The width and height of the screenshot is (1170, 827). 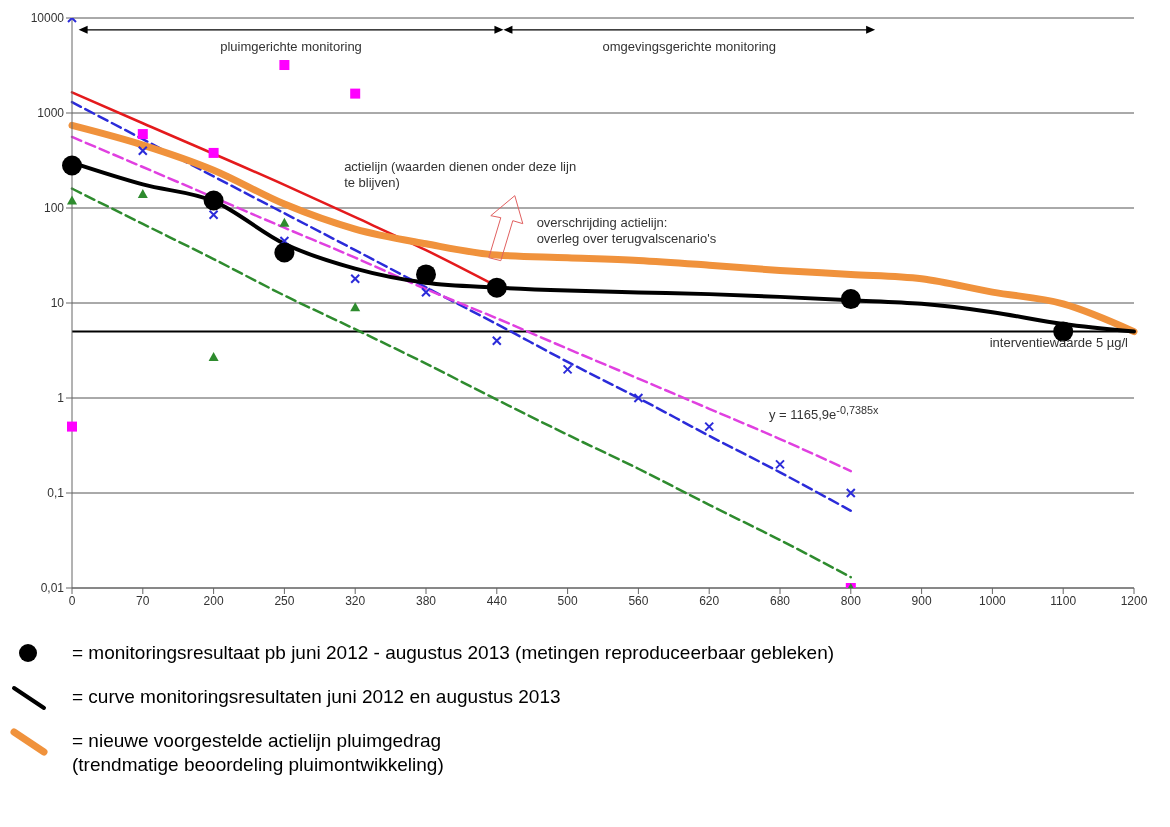 I want to click on x-tick-label: 680, so click(x=780, y=600).